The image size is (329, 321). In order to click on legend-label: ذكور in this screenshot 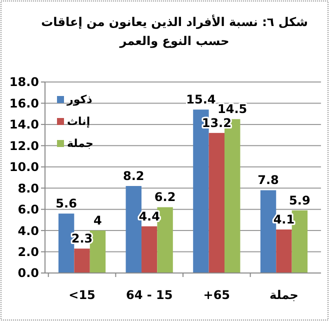, I will do `click(79, 99)`.